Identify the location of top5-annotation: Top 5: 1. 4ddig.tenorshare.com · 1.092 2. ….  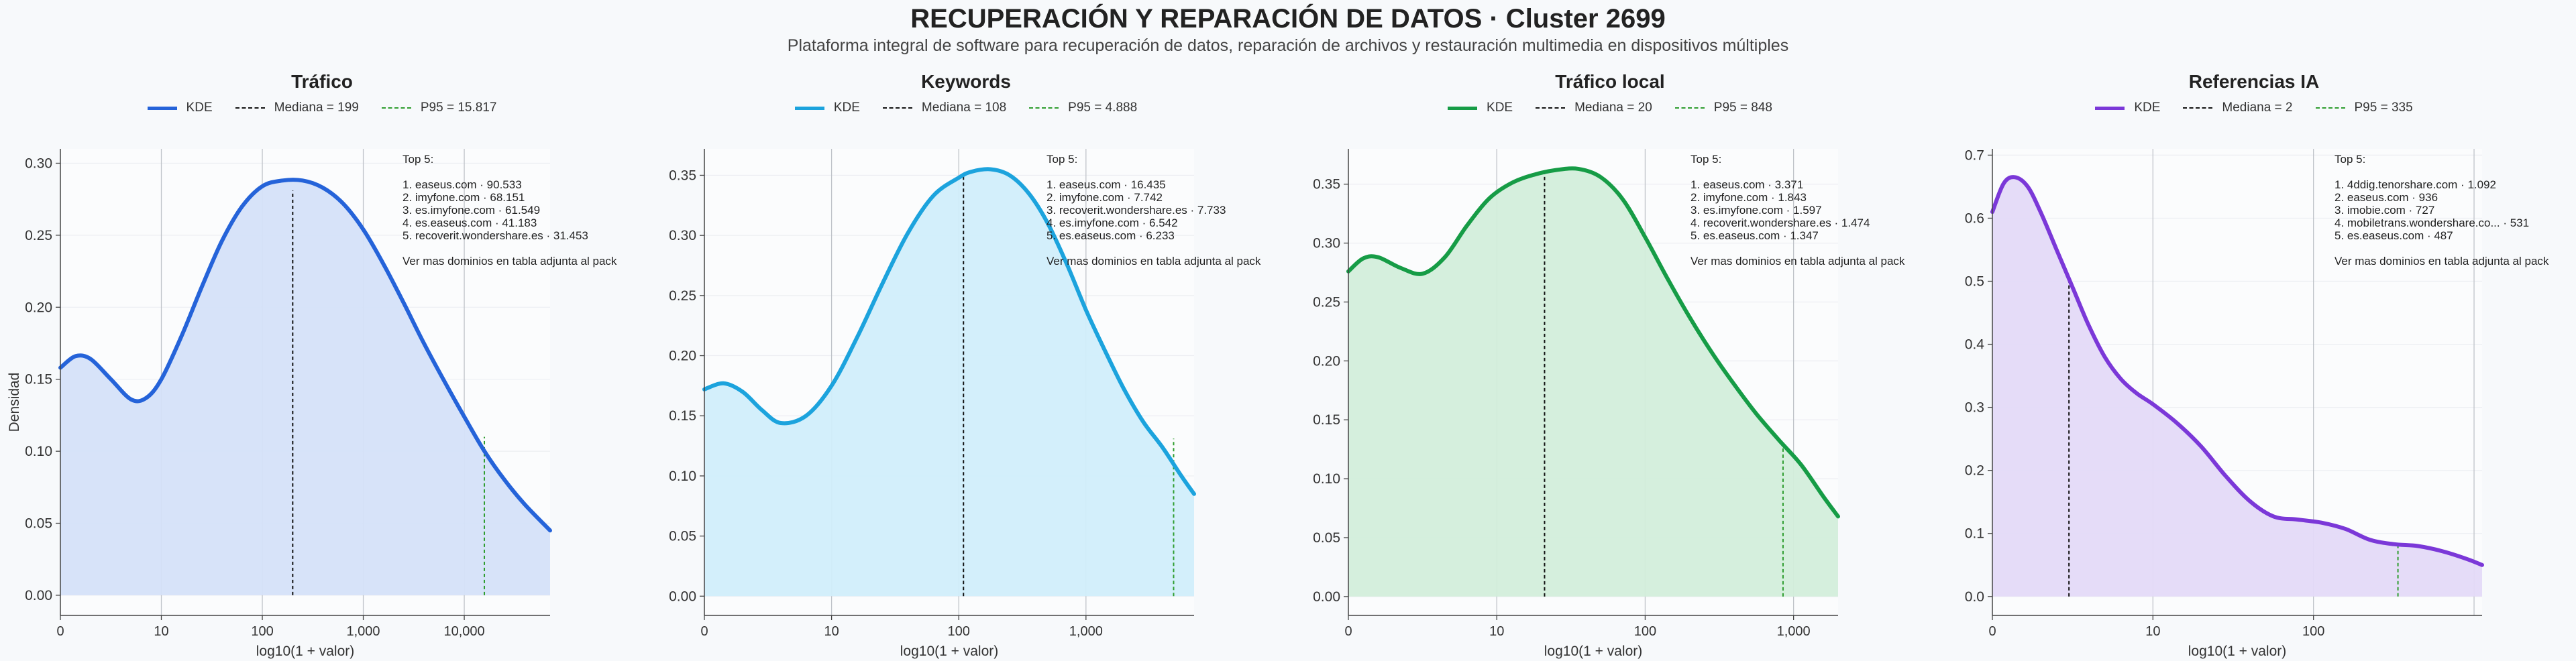
(2441, 210).